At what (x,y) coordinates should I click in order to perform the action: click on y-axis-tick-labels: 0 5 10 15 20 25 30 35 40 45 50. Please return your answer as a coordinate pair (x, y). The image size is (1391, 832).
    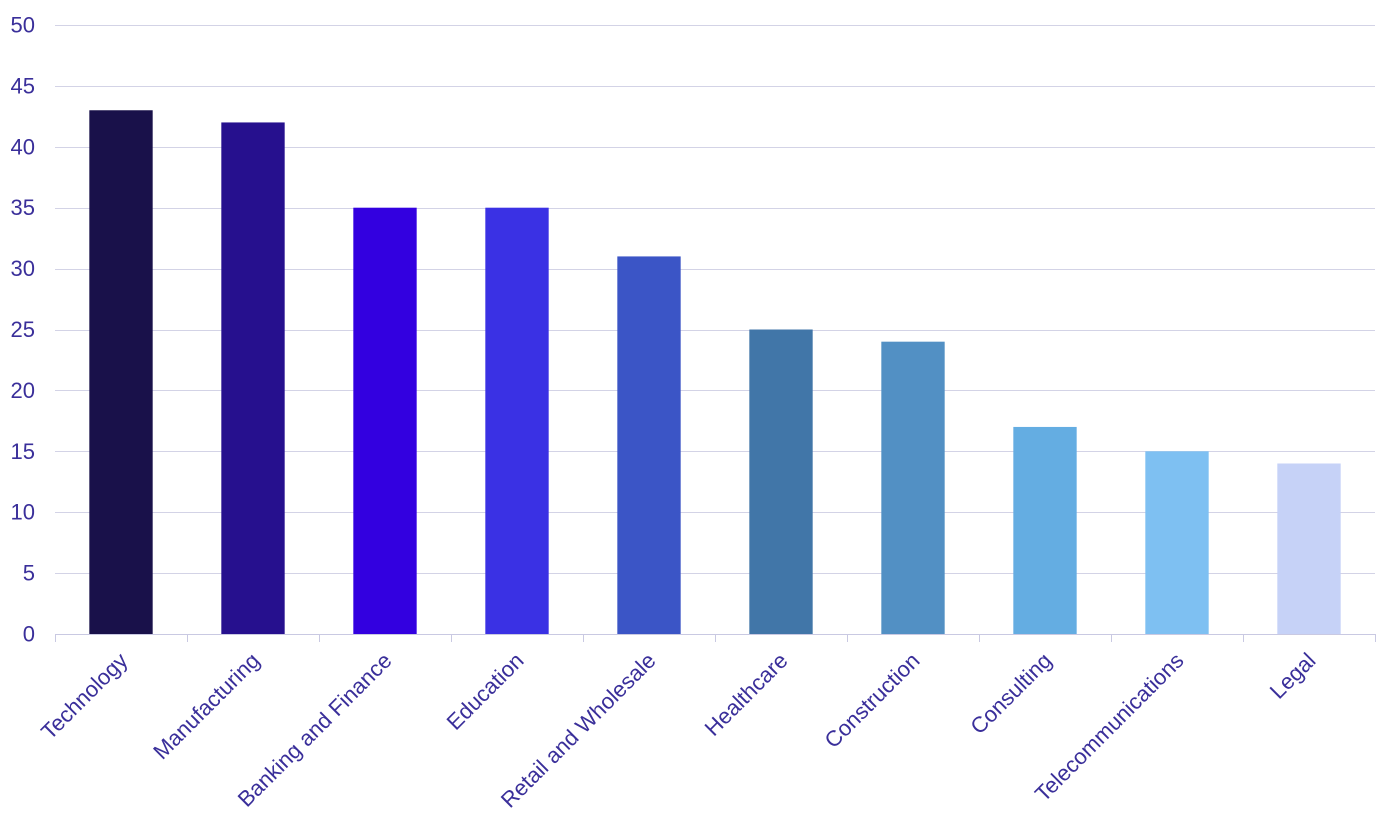
    Looking at the image, I should click on (23, 330).